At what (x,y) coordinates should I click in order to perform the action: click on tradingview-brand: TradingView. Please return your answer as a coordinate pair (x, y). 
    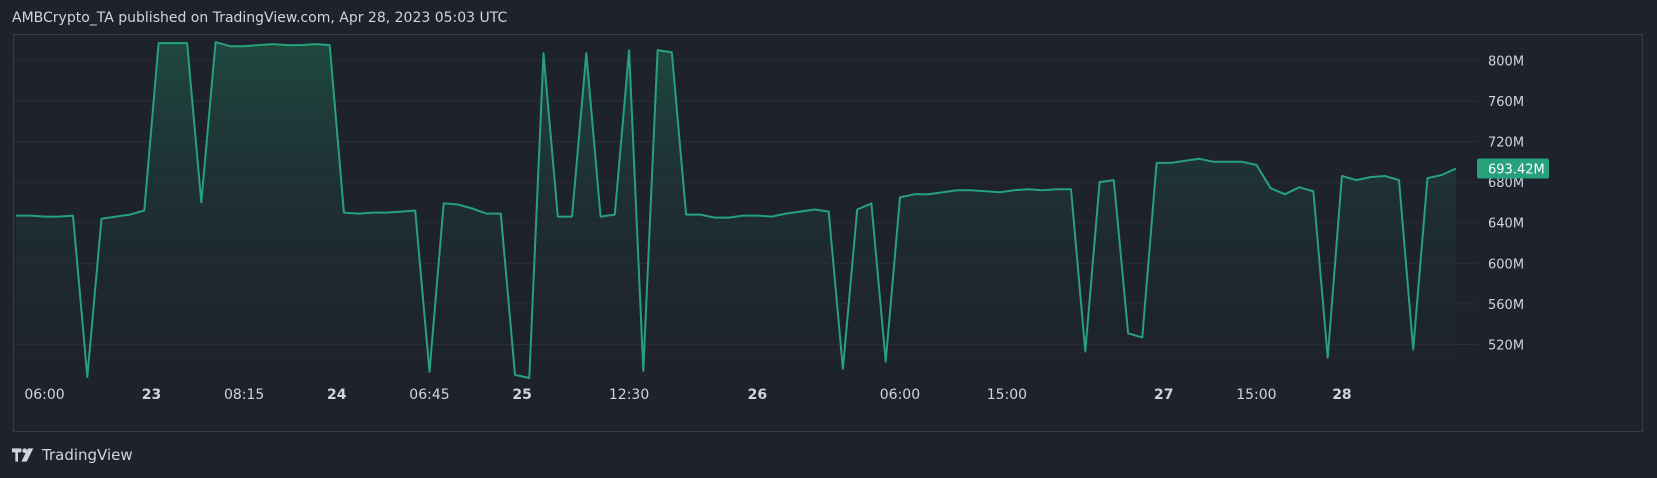
    Looking at the image, I should click on (72, 455).